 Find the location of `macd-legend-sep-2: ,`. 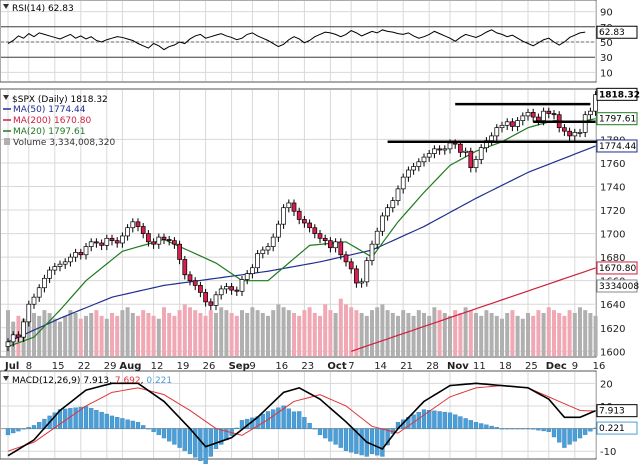

macd-legend-sep-2: , is located at coordinates (144, 381).